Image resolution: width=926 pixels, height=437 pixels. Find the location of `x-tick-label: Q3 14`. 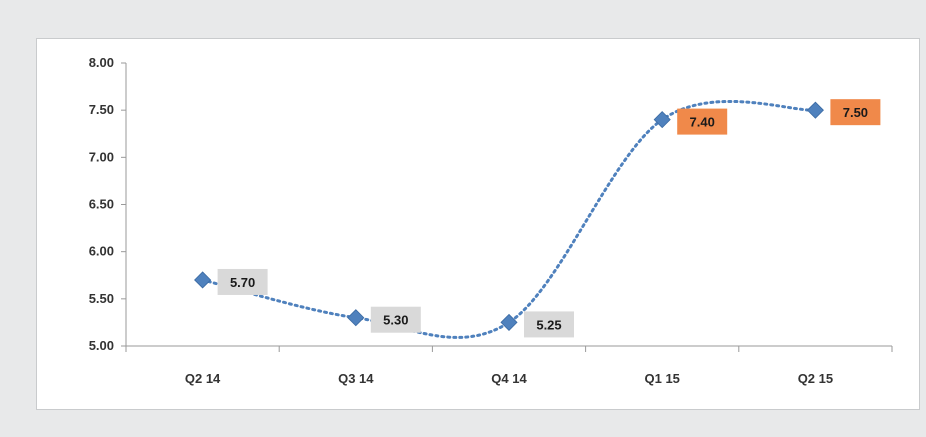

x-tick-label: Q3 14 is located at coordinates (356, 378).